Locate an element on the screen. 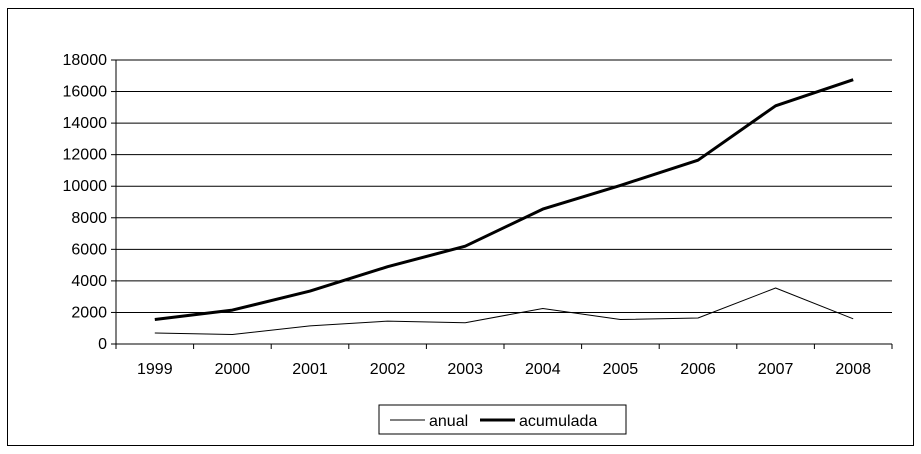 The width and height of the screenshot is (921, 454). y-tick-label-2000: 2000 is located at coordinates (89, 312).